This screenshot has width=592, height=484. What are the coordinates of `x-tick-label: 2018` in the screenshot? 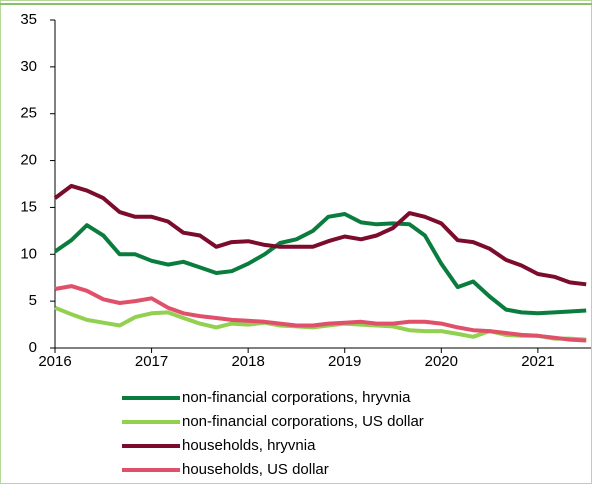 It's located at (247, 361).